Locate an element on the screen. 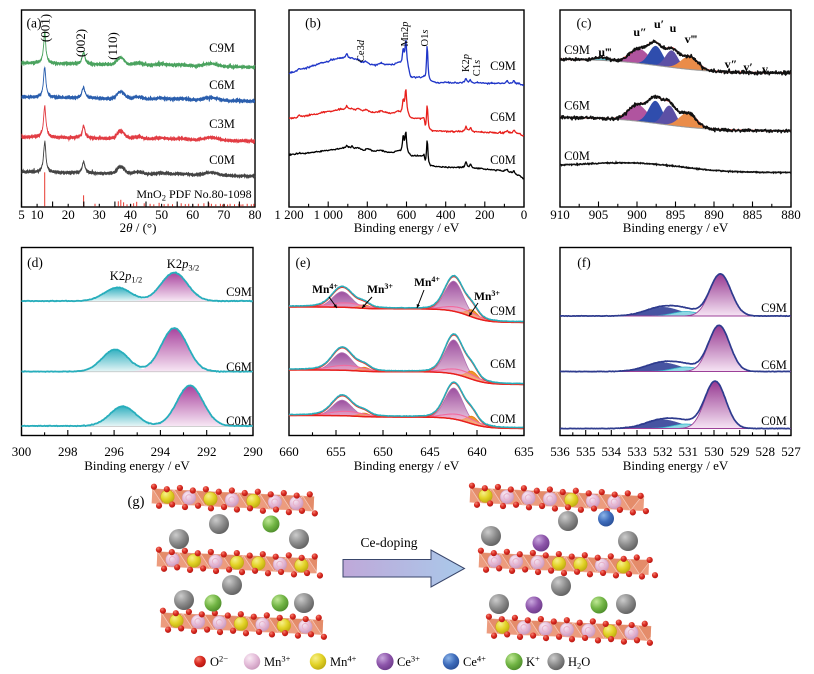 The image size is (814, 674). svg-text: 529 is located at coordinates (740, 451).